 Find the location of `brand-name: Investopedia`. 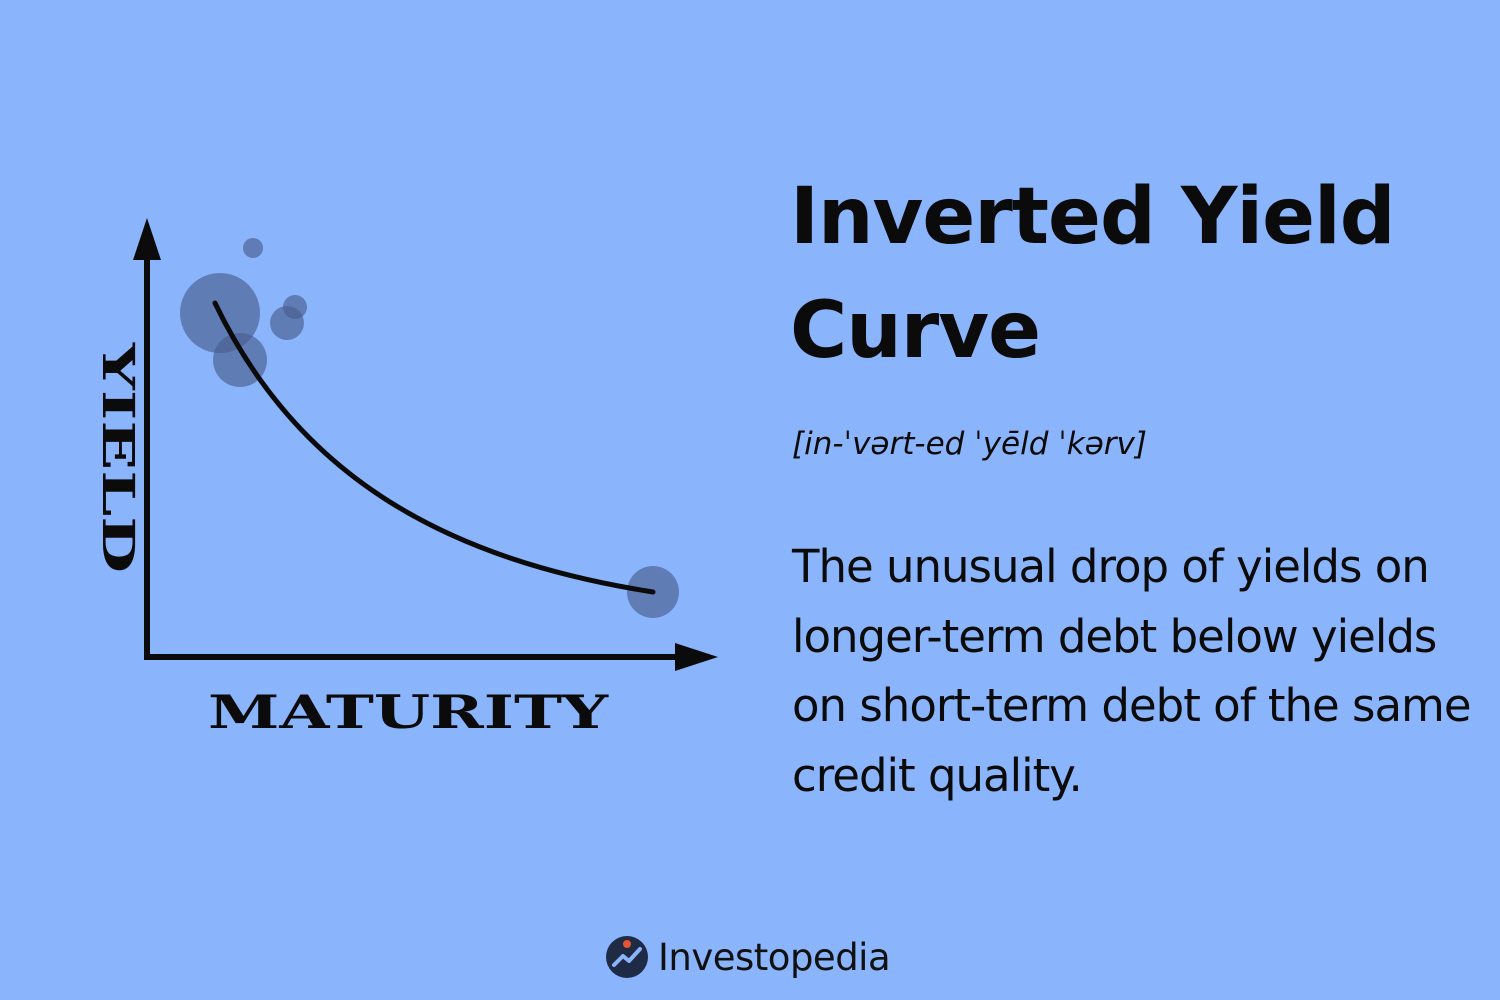

brand-name: Investopedia is located at coordinates (774, 957).